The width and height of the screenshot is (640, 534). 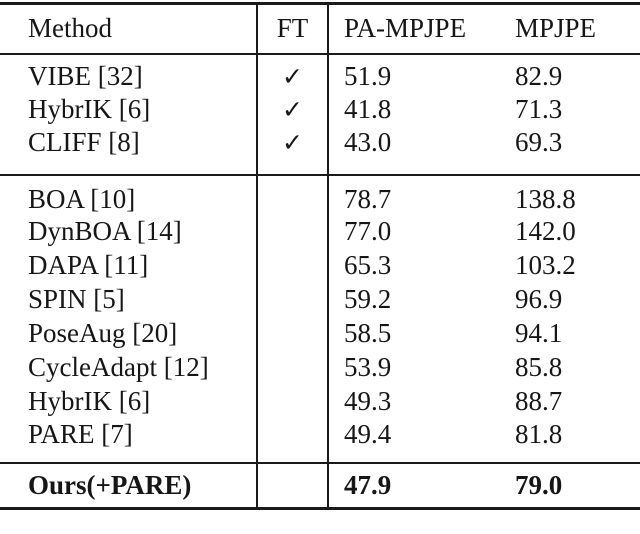 I want to click on mpjpe-cell: 103.2, so click(x=545, y=265).